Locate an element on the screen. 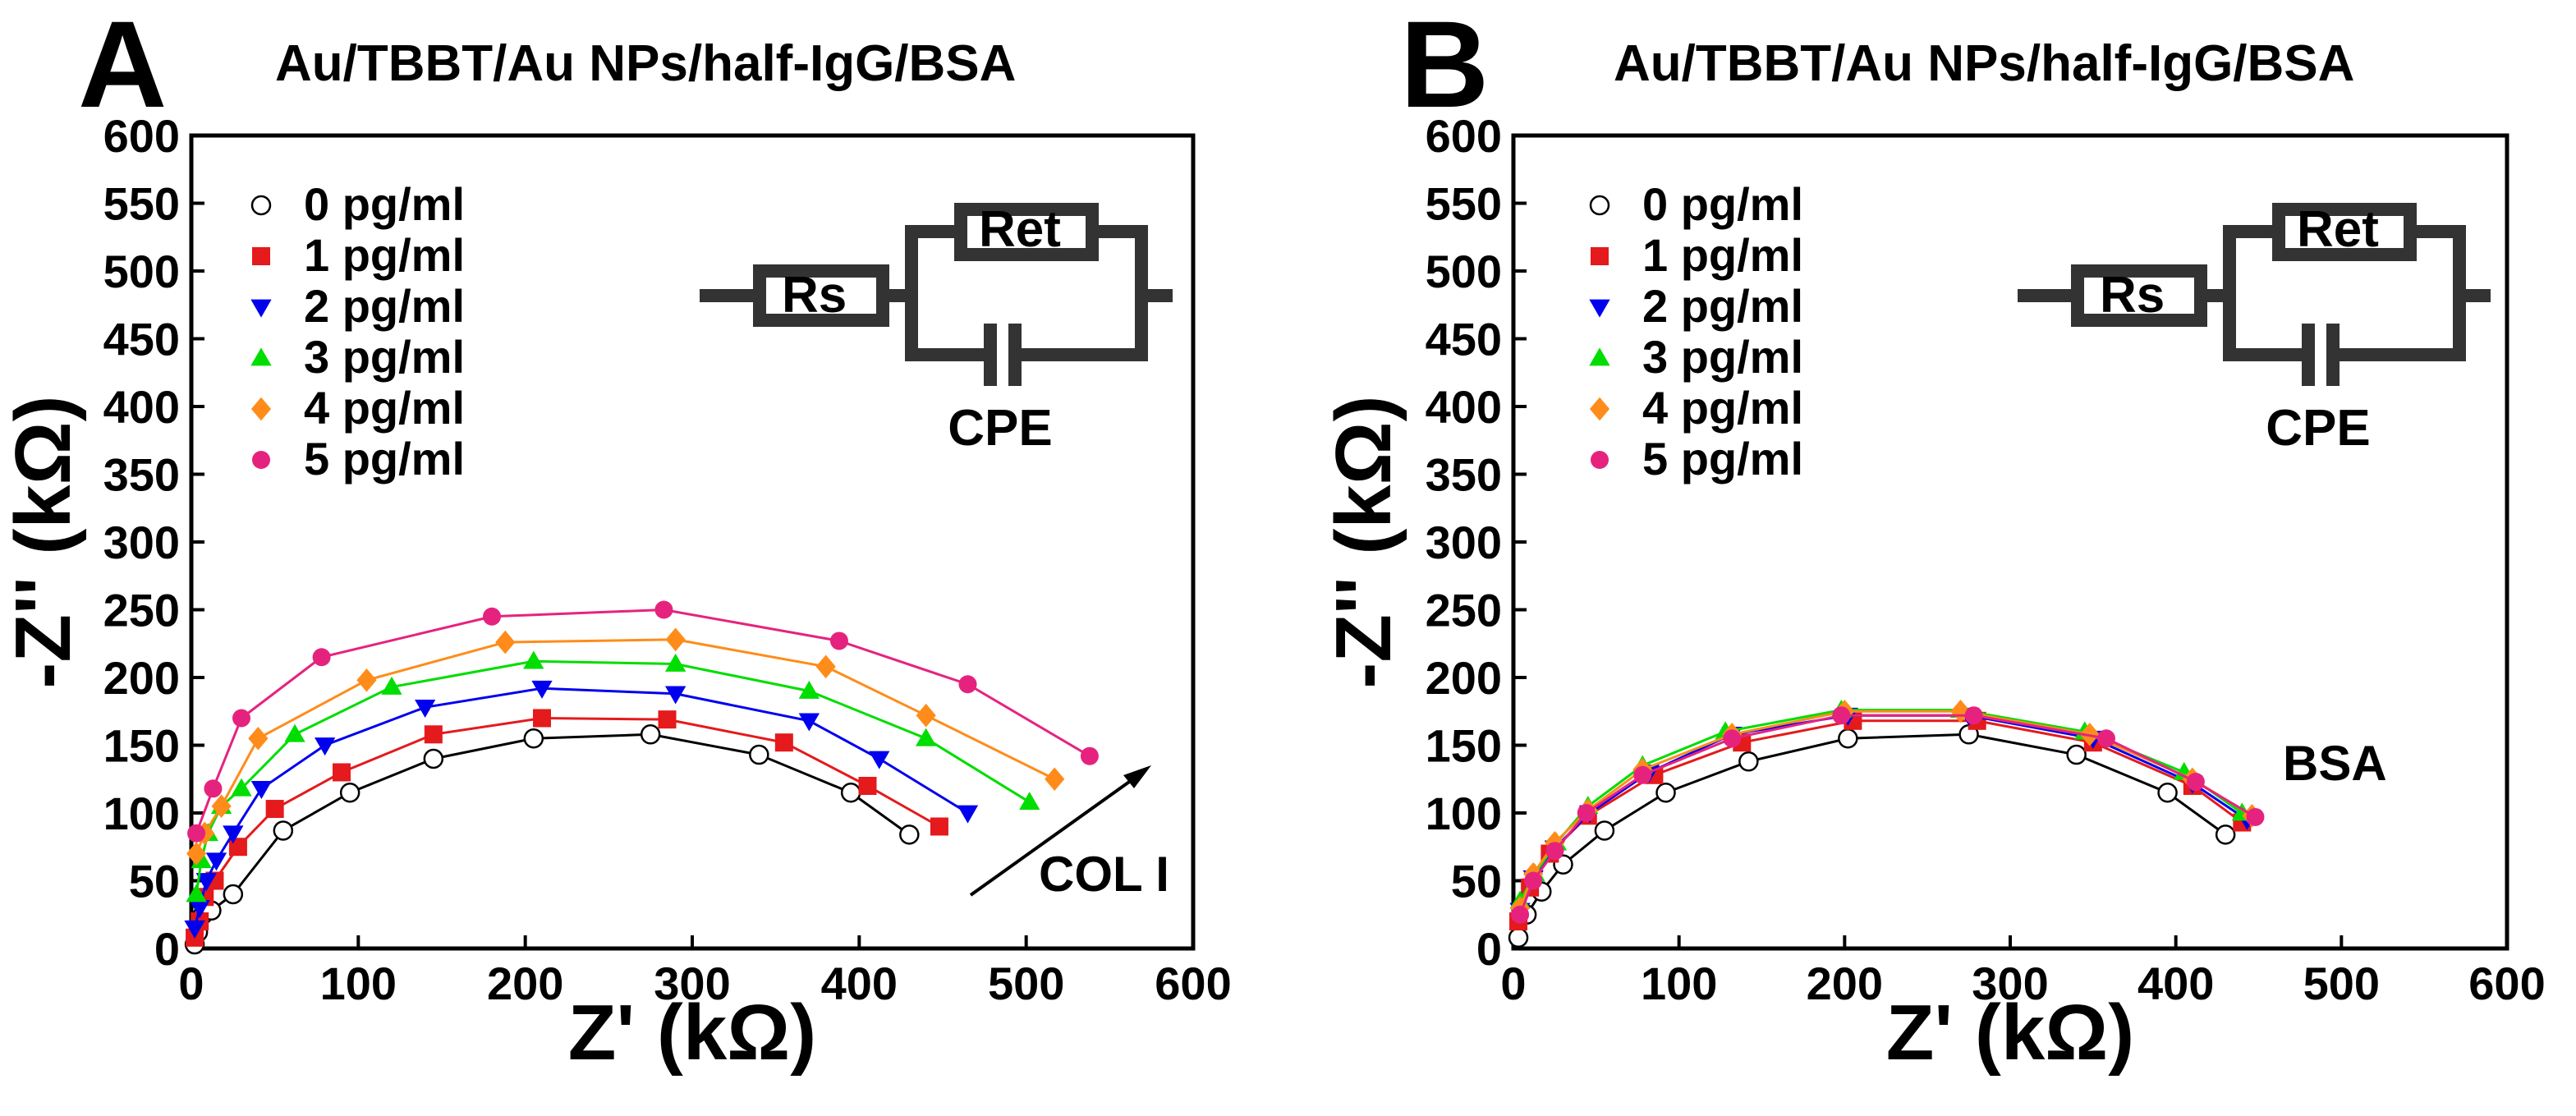 This screenshot has width=2576, height=1116. panel-b-x-tick-label-0: 0 is located at coordinates (1513, 983).